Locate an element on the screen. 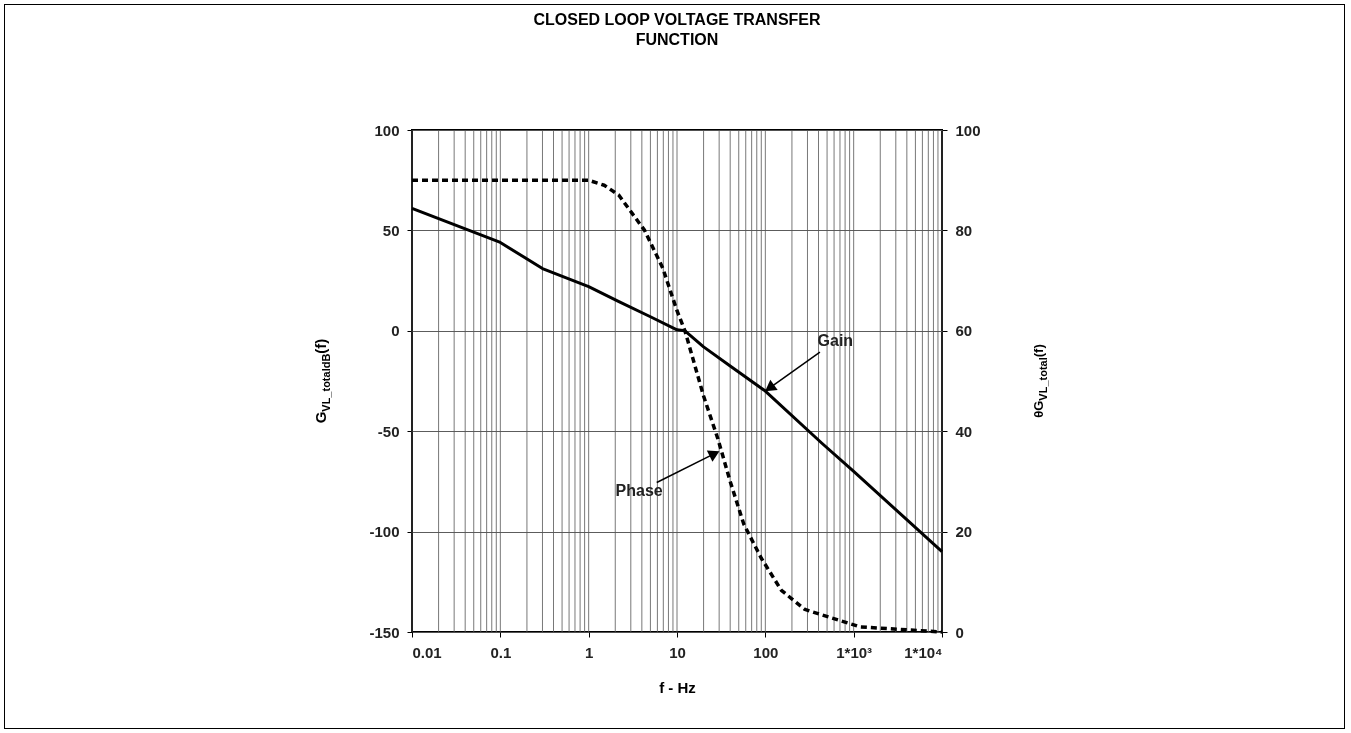 The image size is (1351, 733). y-tick-label: -100 is located at coordinates (384, 532).